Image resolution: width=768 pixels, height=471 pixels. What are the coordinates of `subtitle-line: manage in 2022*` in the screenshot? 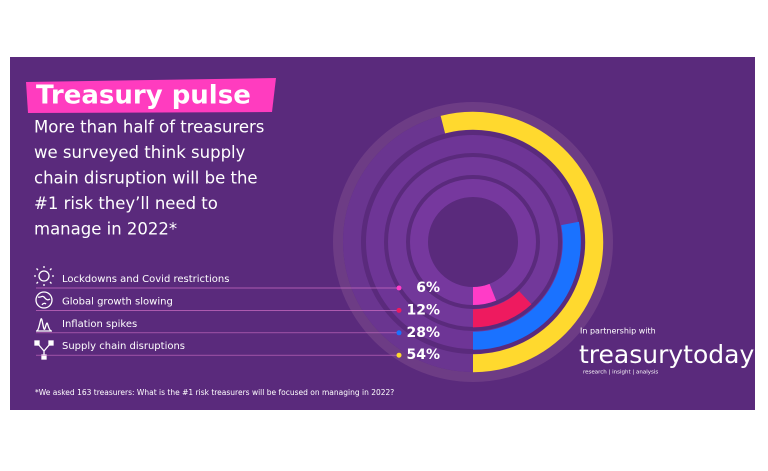 It's located at (105, 229).